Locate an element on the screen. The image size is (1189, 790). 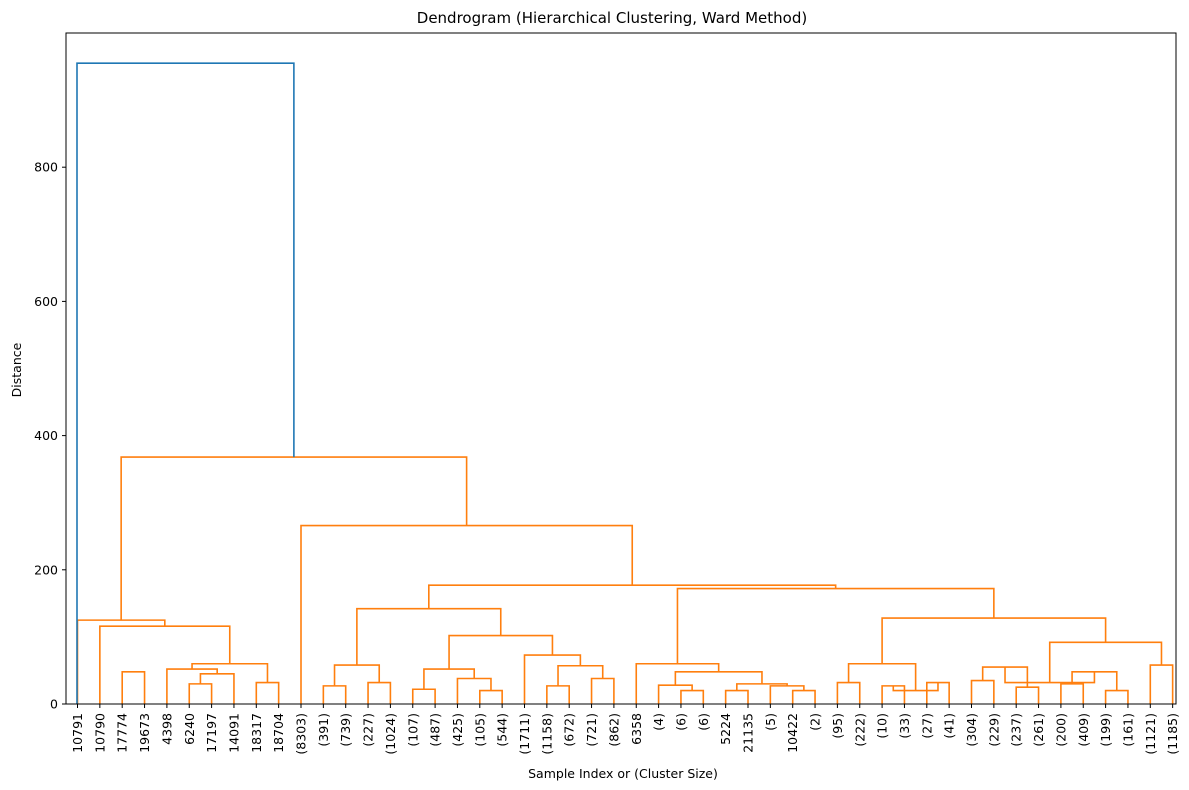
leaf-label: (1158) is located at coordinates (546, 734).